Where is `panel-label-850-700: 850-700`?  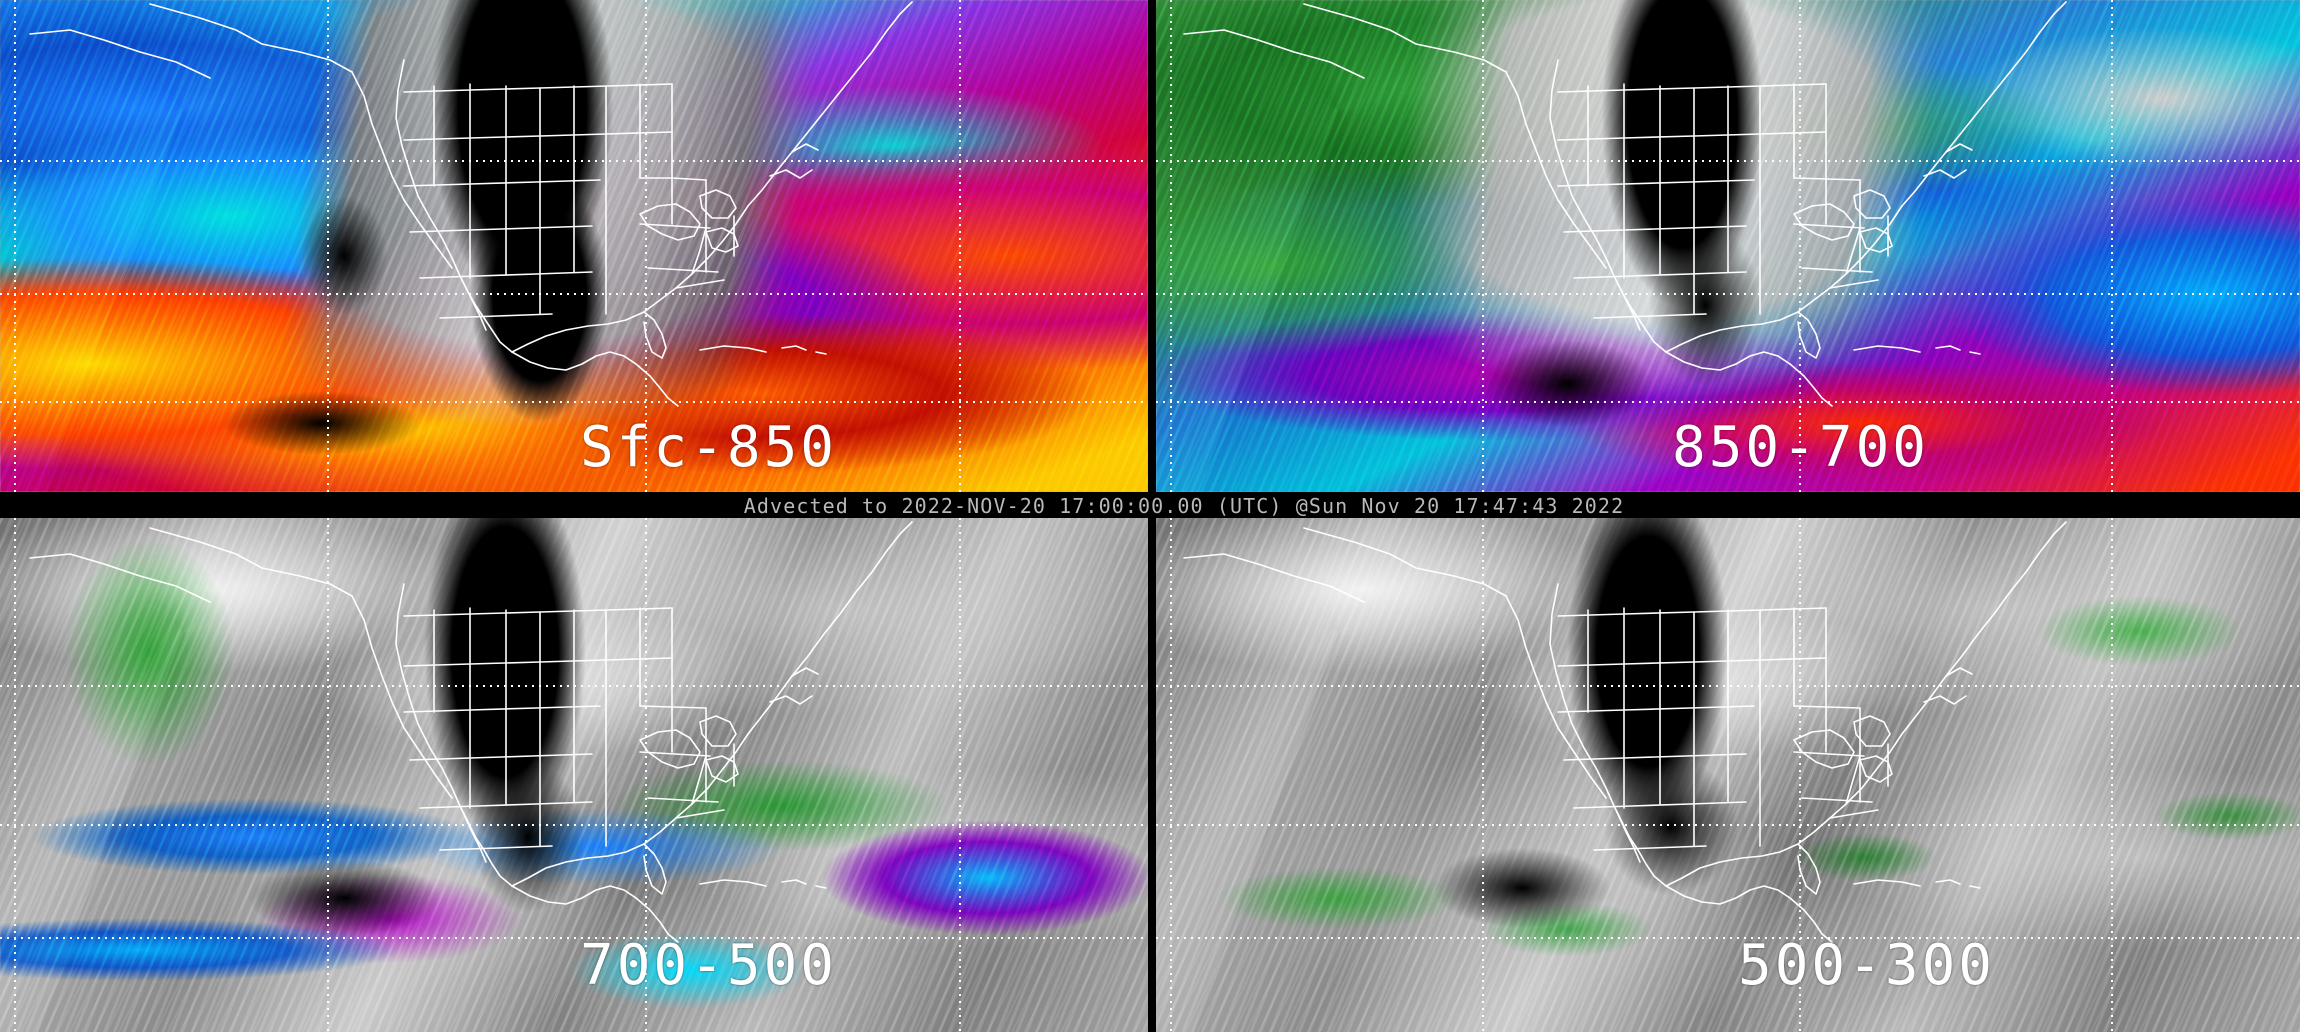 panel-label-850-700: 850-700 is located at coordinates (1801, 447).